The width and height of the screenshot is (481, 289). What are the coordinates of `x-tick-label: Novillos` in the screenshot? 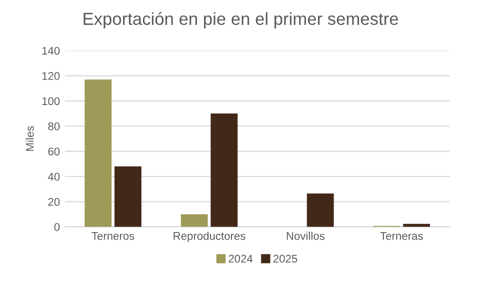 It's located at (305, 236).